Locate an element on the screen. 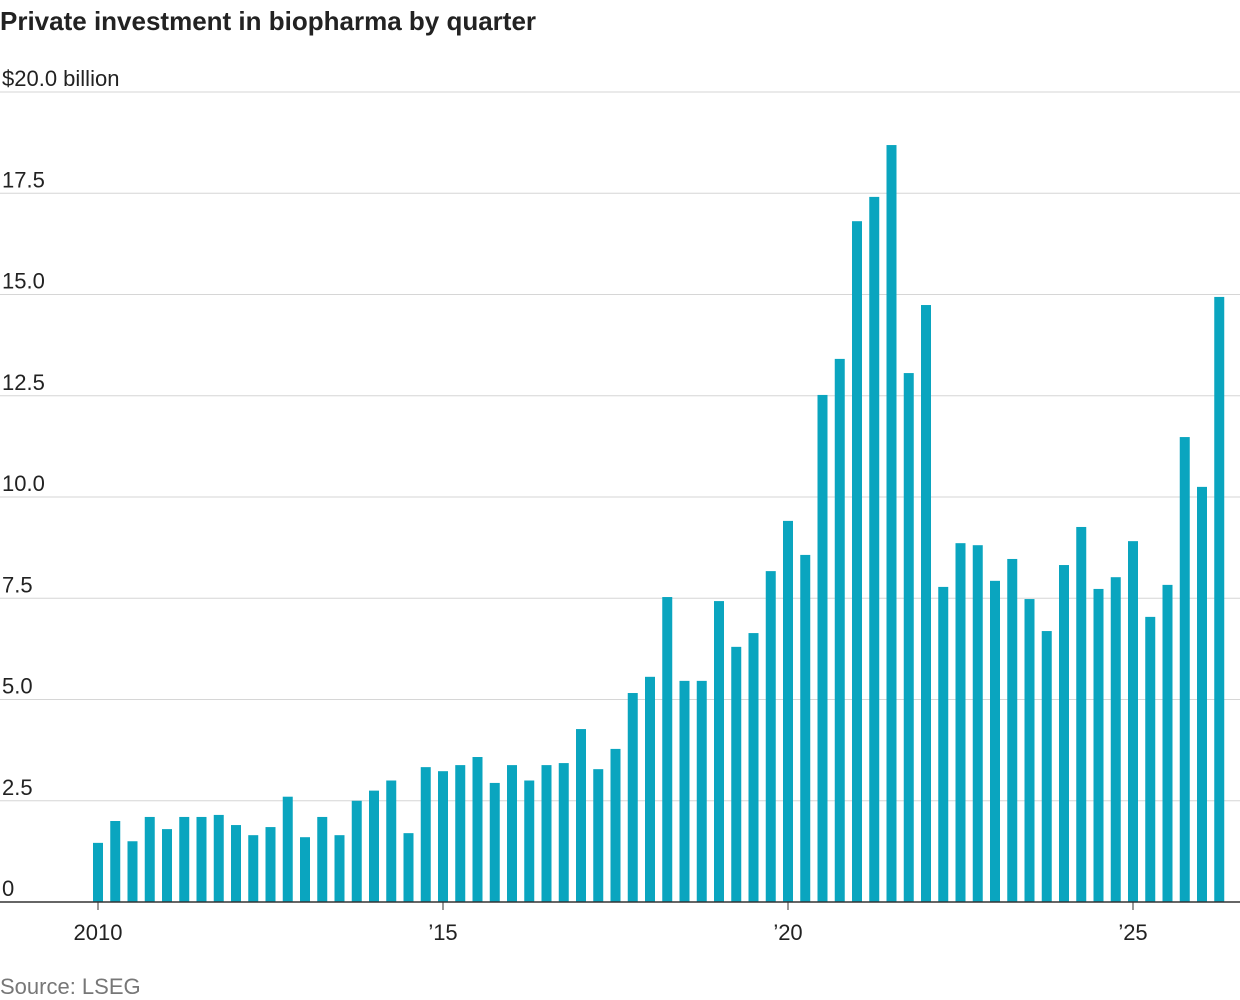 This screenshot has height=1000, width=1240. y-tick-label: 2.5 is located at coordinates (17, 787).